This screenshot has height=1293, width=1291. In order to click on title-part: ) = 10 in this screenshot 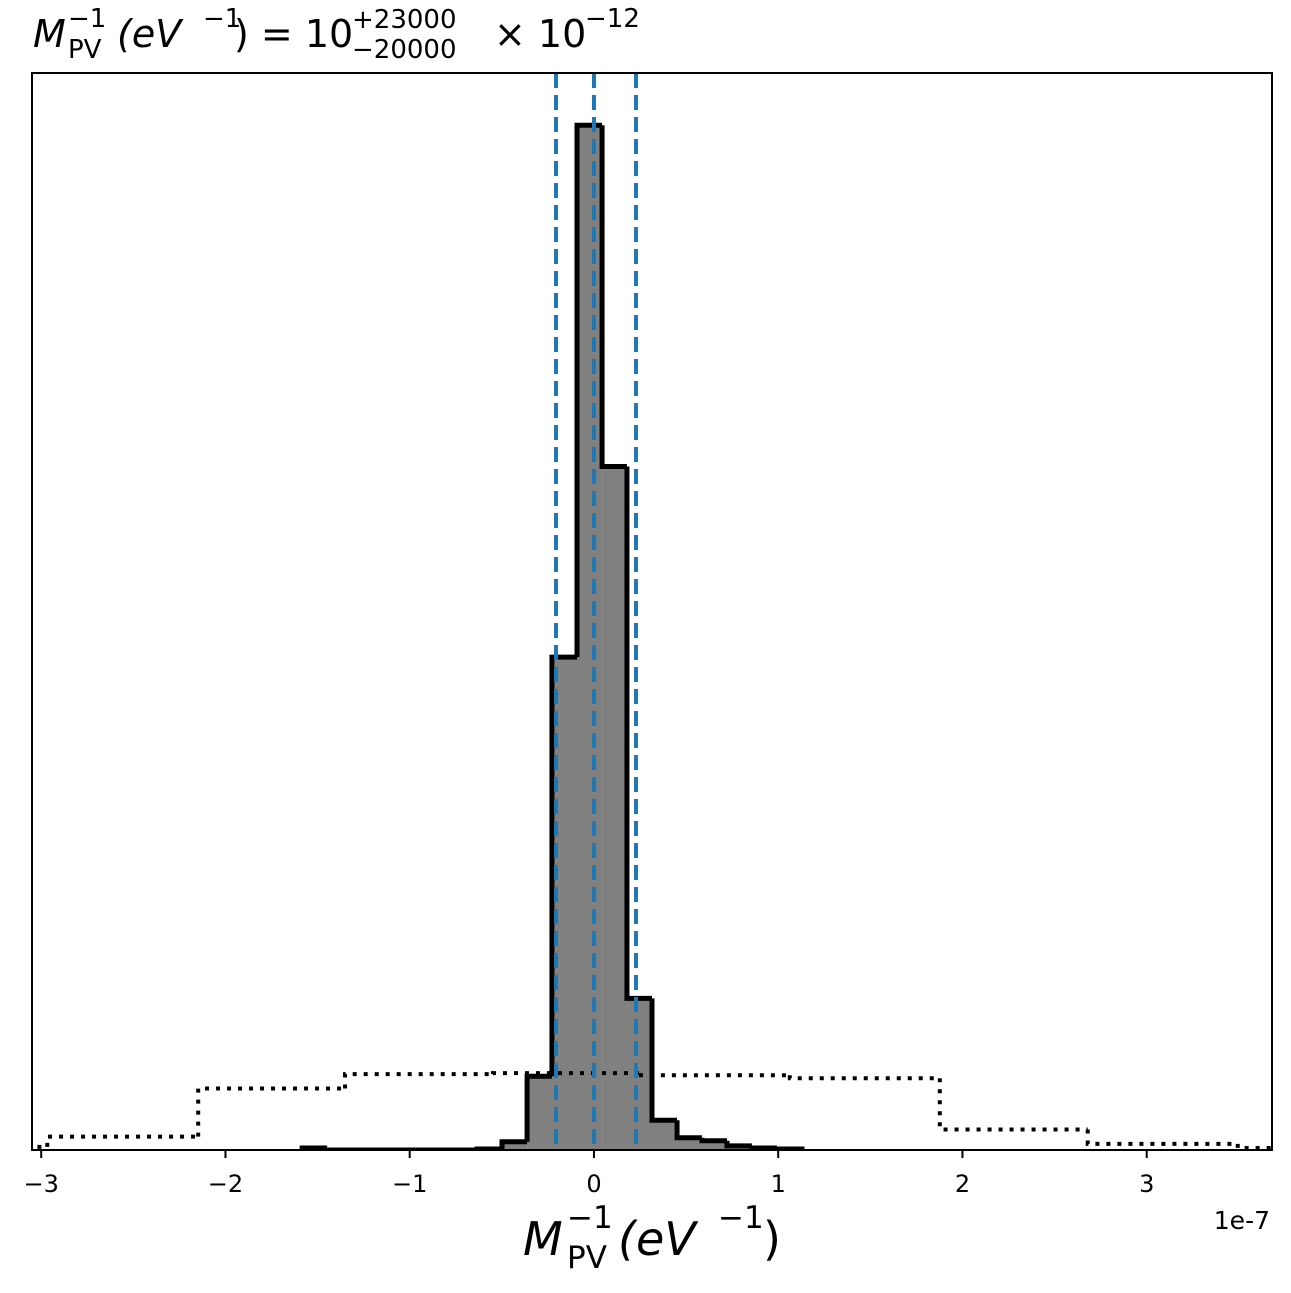, I will do `click(293, 34)`.